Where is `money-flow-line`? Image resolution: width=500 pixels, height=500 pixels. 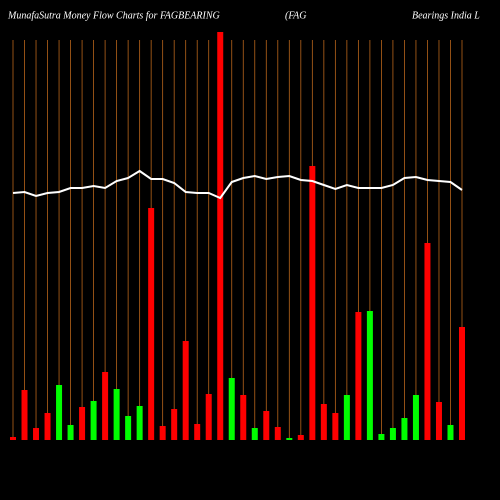 money-flow-line is located at coordinates (237, 184).